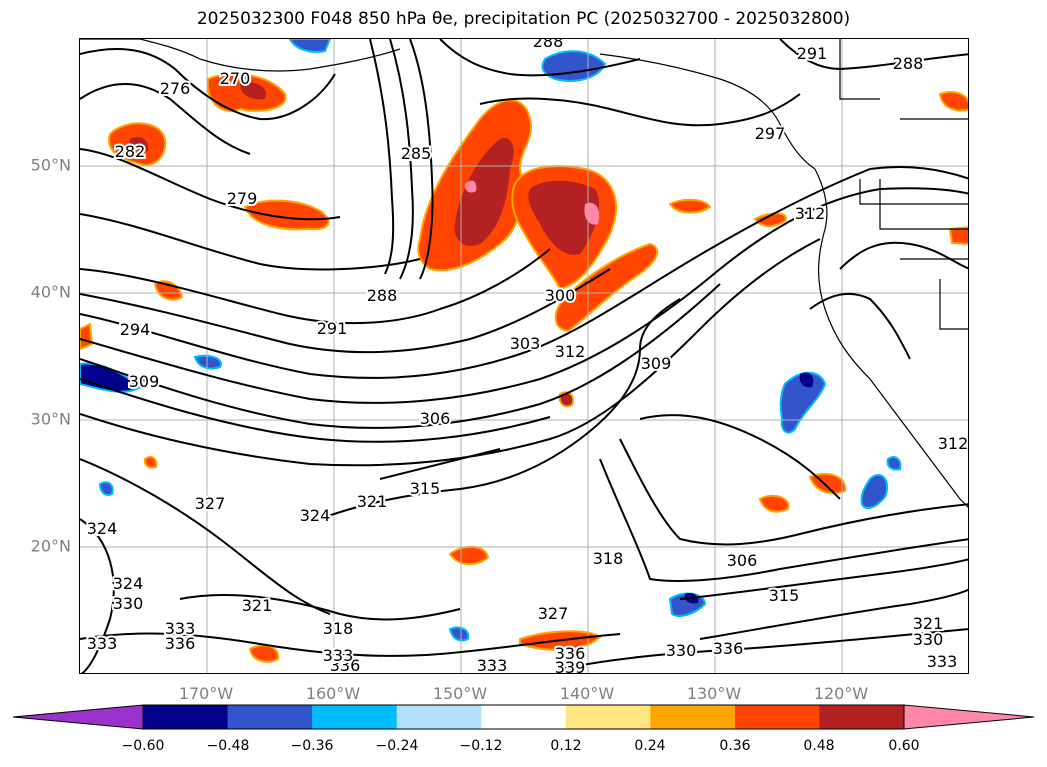 The height and width of the screenshot is (767, 1047). I want to click on colorbar-tick-label: 0.12, so click(566, 746).